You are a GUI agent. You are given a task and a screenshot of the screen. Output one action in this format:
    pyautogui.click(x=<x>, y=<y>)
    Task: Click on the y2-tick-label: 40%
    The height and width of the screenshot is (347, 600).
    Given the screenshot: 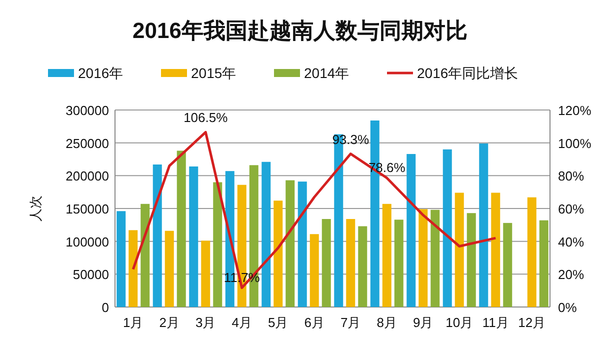 What is the action you would take?
    pyautogui.click(x=571, y=242)
    